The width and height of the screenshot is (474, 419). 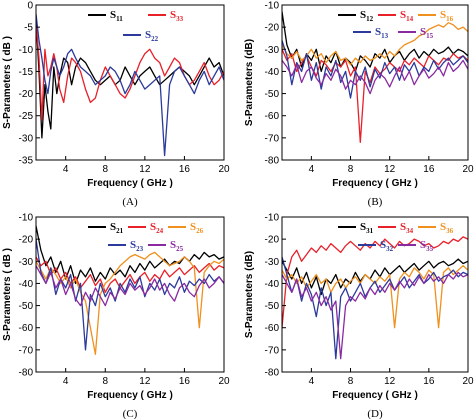 I want to click on legend-label: S21, so click(x=117, y=228).